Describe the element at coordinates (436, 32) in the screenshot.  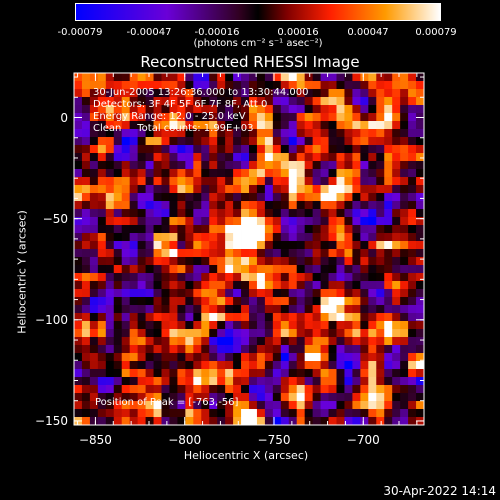
I see `colorbar-tick-label: 0.00079` at that location.